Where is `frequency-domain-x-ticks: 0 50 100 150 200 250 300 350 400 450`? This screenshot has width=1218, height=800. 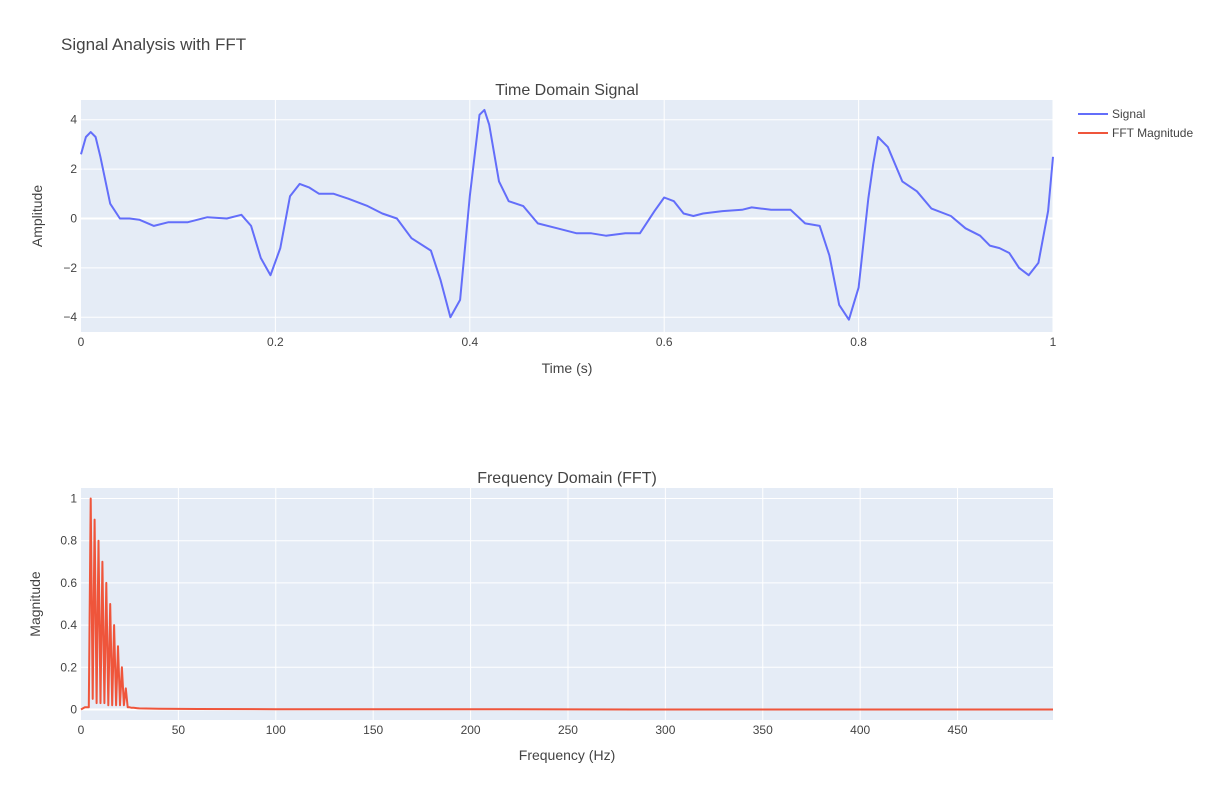
frequency-domain-x-ticks: 0 50 100 150 200 250 300 350 400 450 is located at coordinates (523, 730).